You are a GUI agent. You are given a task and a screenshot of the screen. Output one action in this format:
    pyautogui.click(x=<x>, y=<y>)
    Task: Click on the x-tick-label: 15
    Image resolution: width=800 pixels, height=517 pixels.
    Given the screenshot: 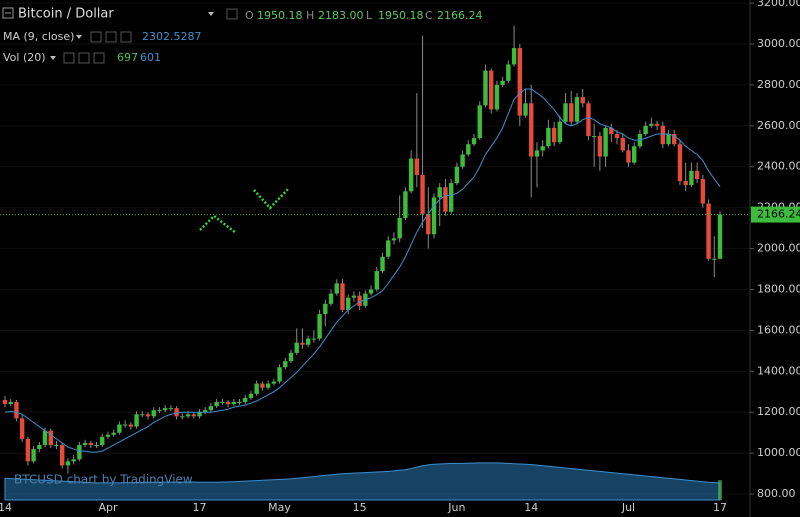 What is the action you would take?
    pyautogui.click(x=360, y=507)
    